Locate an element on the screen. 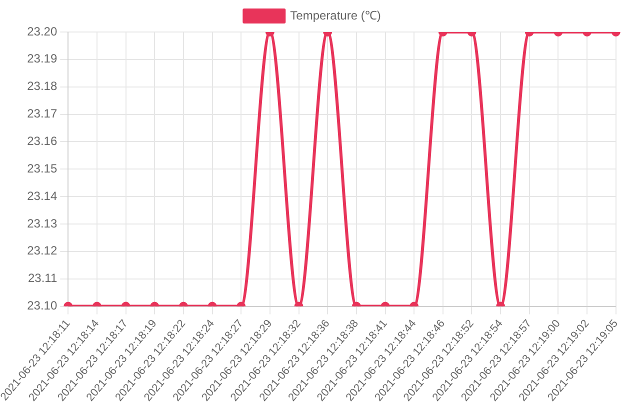  y-tick-label: 23.10 is located at coordinates (42, 305).